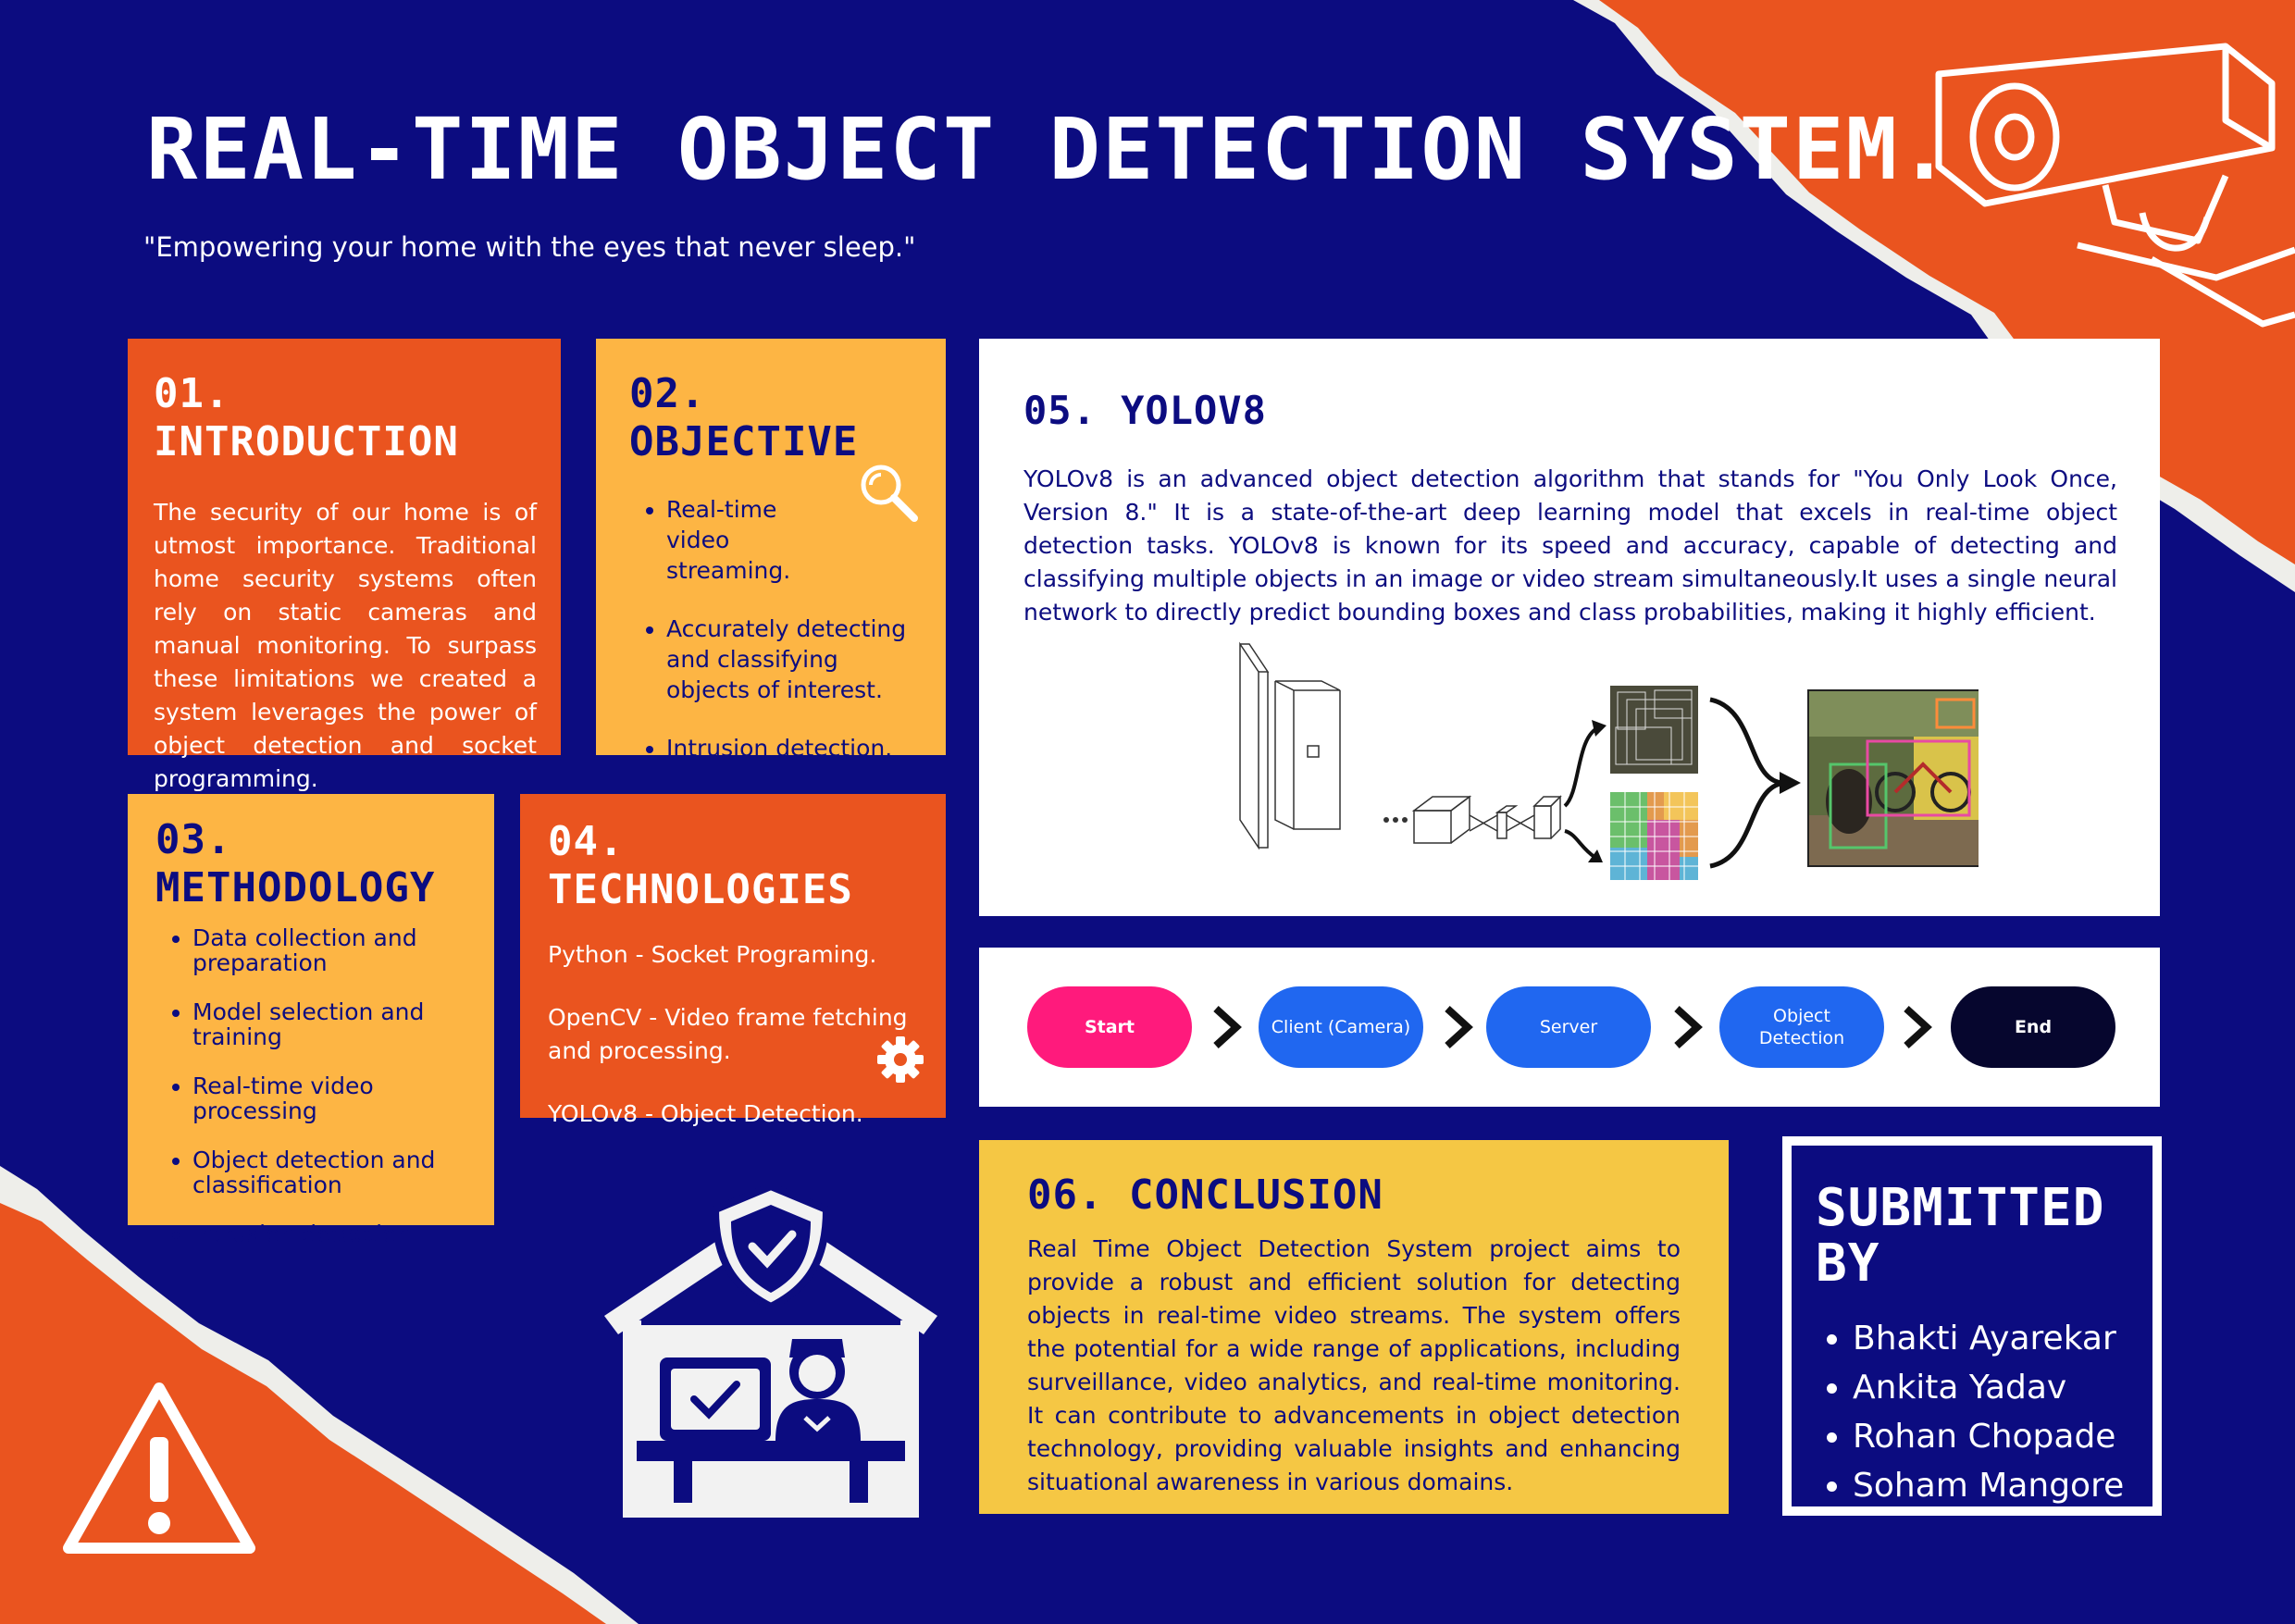  What do you see at coordinates (296, 863) in the screenshot?
I see `methodology-heading: 03. METHODOLOGY` at bounding box center [296, 863].